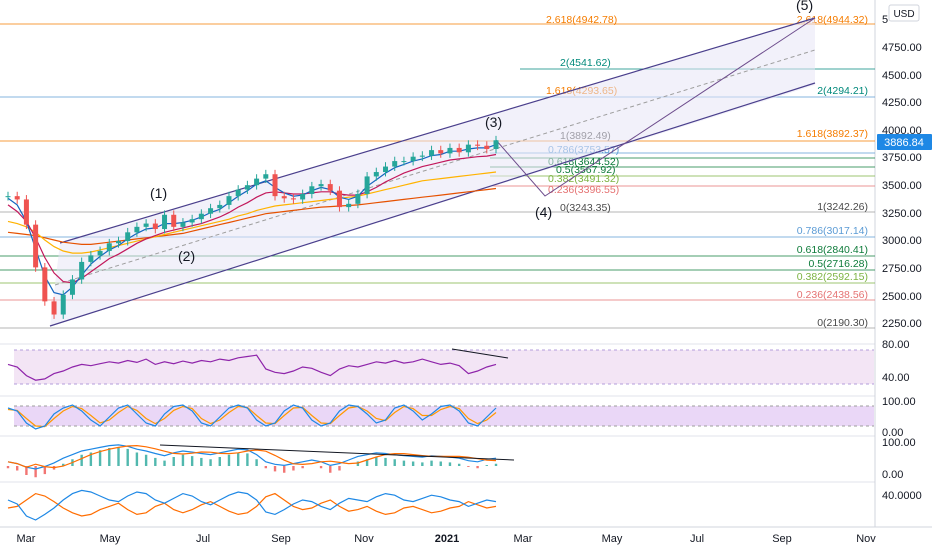 Image resolution: width=932 pixels, height=555 pixels. What do you see at coordinates (832, 250) in the screenshot?
I see `fib-right-label: 0.618(2840.41)` at bounding box center [832, 250].